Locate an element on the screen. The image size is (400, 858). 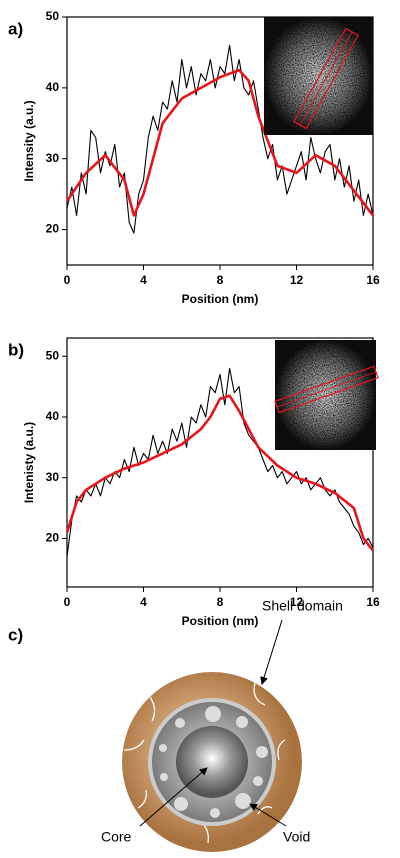
void-label: Void is located at coordinates (296, 837).